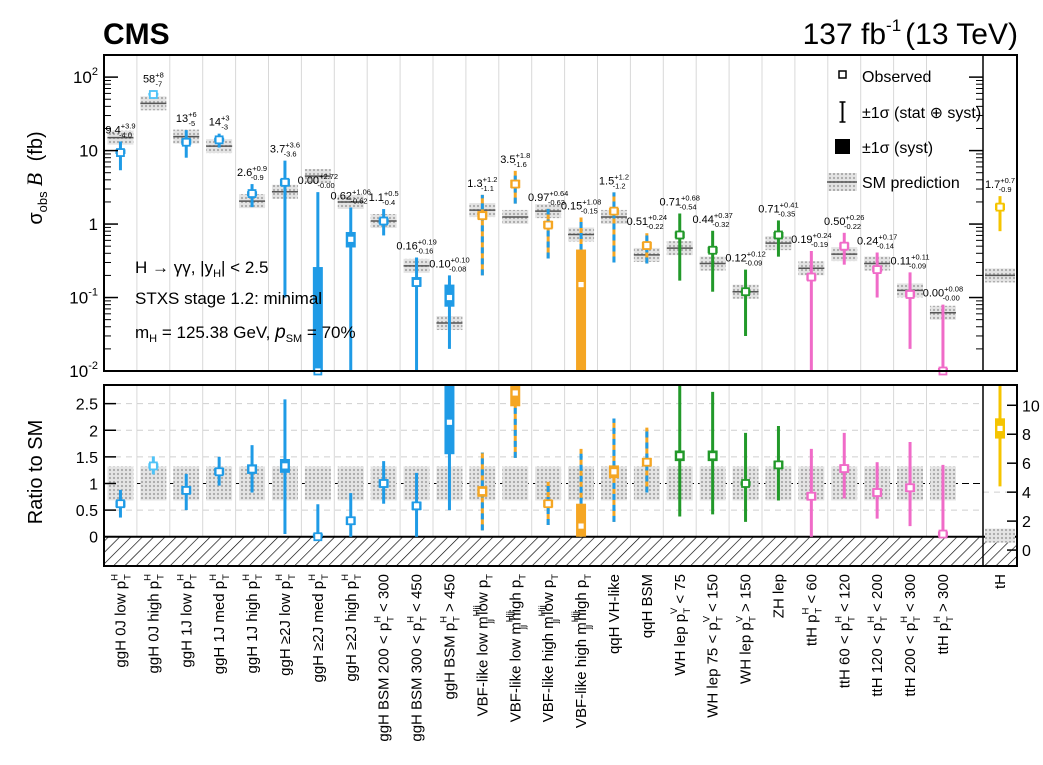 The width and height of the screenshot is (1043, 765). What do you see at coordinates (901, 261) in the screenshot?
I see `value-number: 0.11` at bounding box center [901, 261].